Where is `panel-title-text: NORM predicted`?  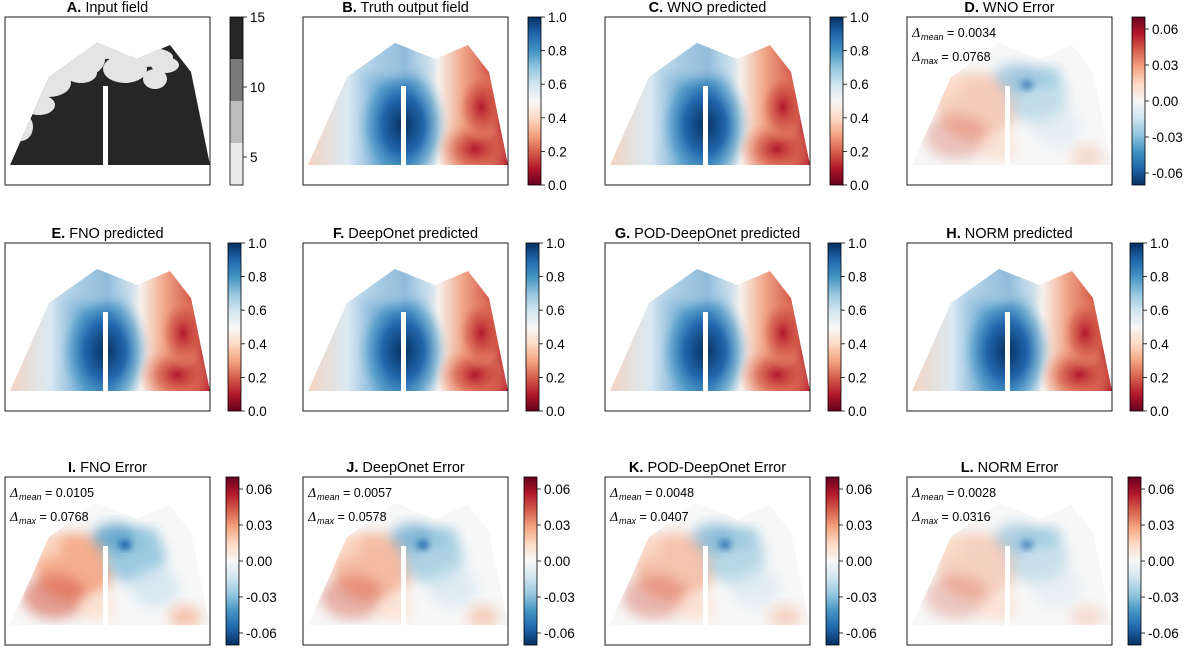
panel-title-text: NORM predicted is located at coordinates (1019, 234).